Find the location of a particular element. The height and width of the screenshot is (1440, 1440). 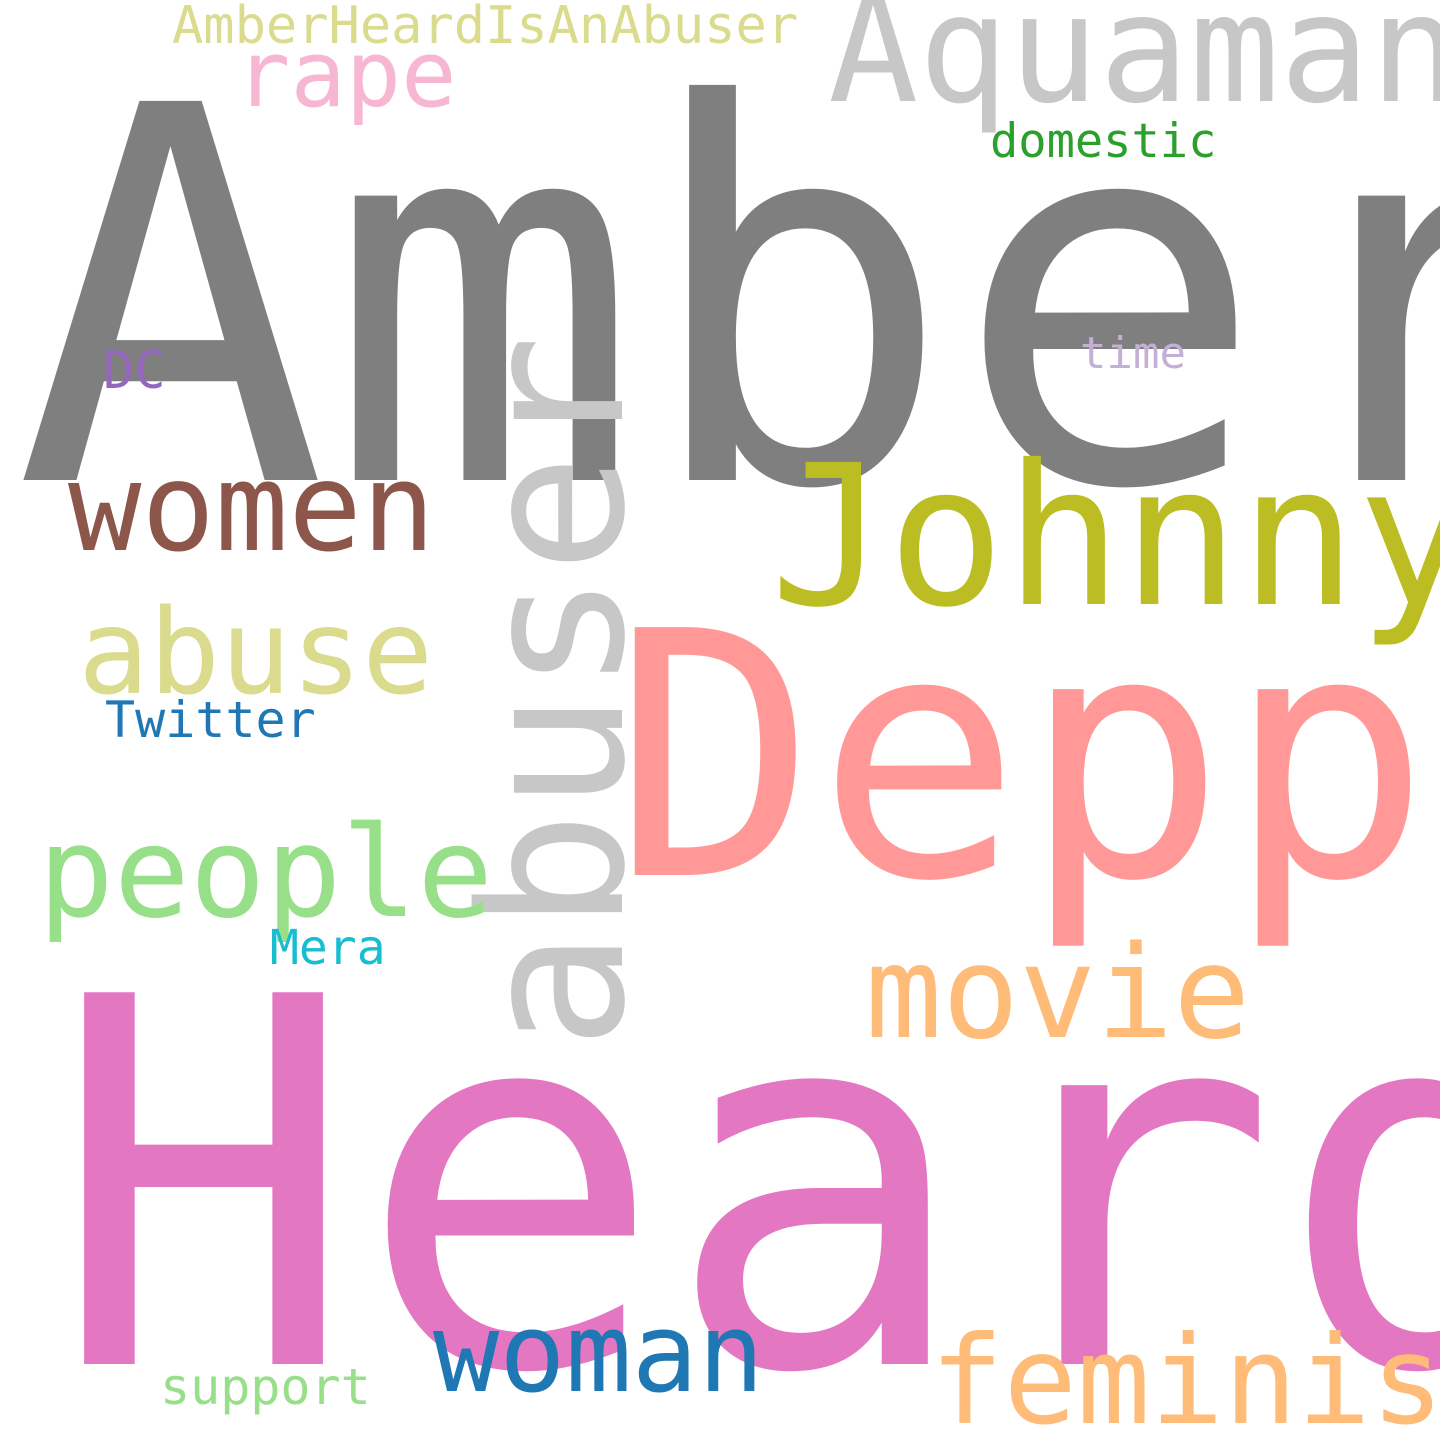

word-dc: DC is located at coordinates (134, 371).